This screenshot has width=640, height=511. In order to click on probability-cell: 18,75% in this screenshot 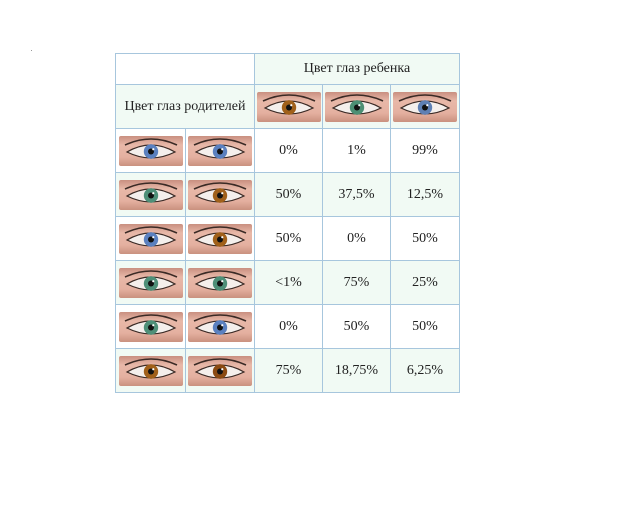, I will do `click(356, 370)`.